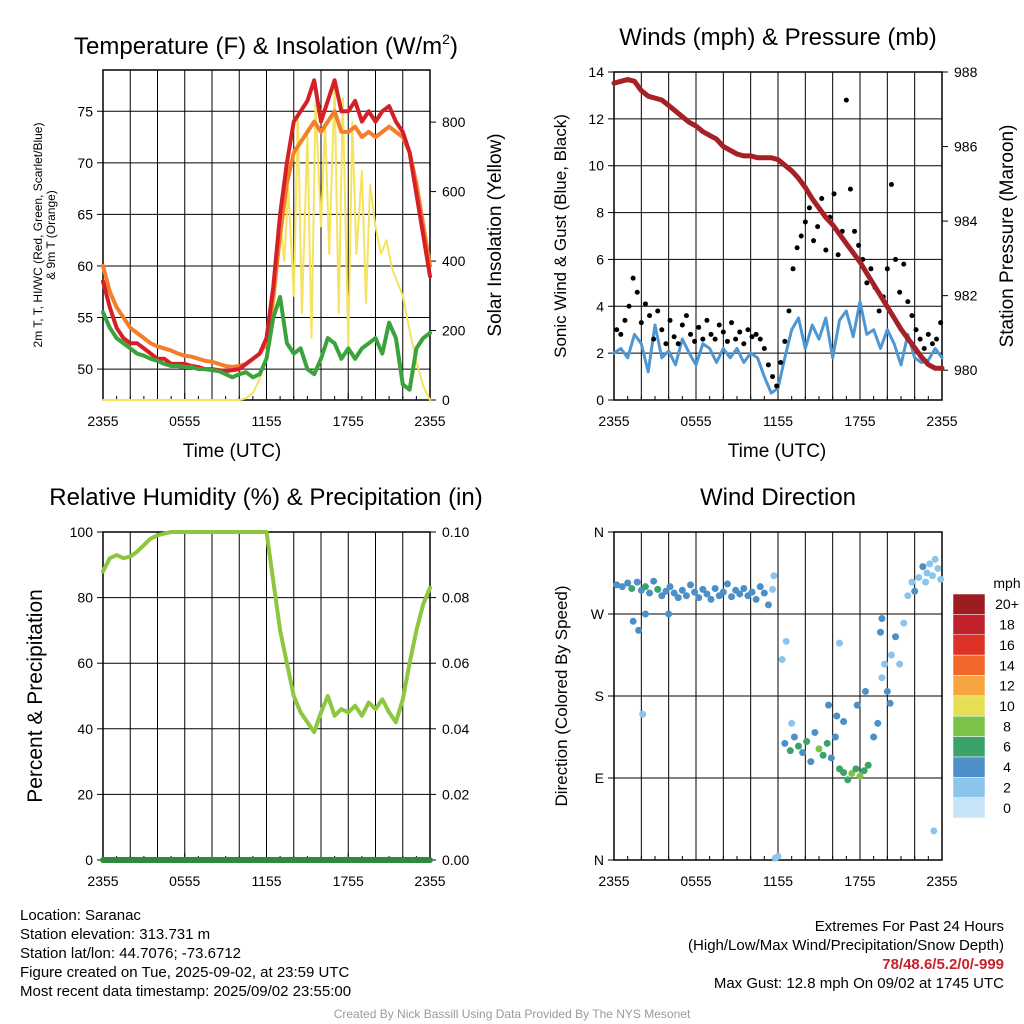 The width and height of the screenshot is (1024, 1024). Describe the element at coordinates (51, 235) in the screenshot. I see `temperature-ylabel-line2: & 9m T (Orange)` at that location.